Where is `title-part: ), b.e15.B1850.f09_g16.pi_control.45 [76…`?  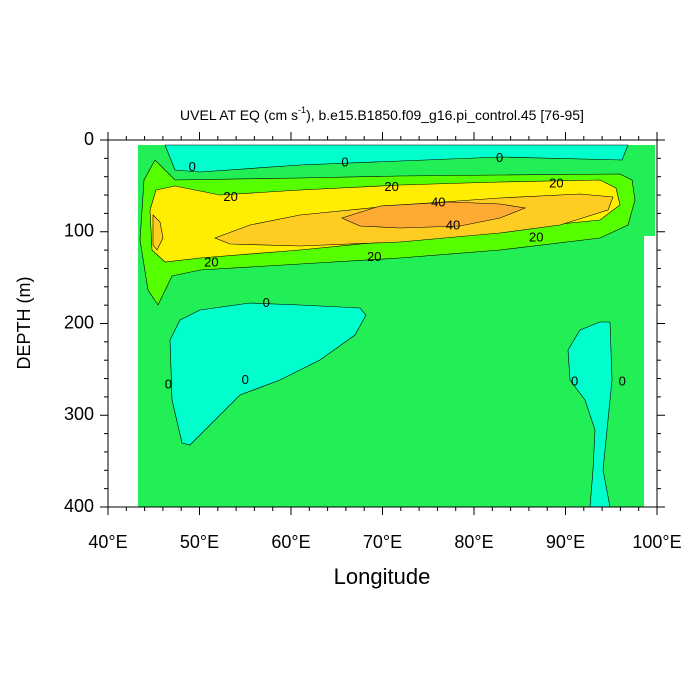
title-part: ), b.e15.B1850.f09_g16.pi_control.45 [76… is located at coordinates (445, 115).